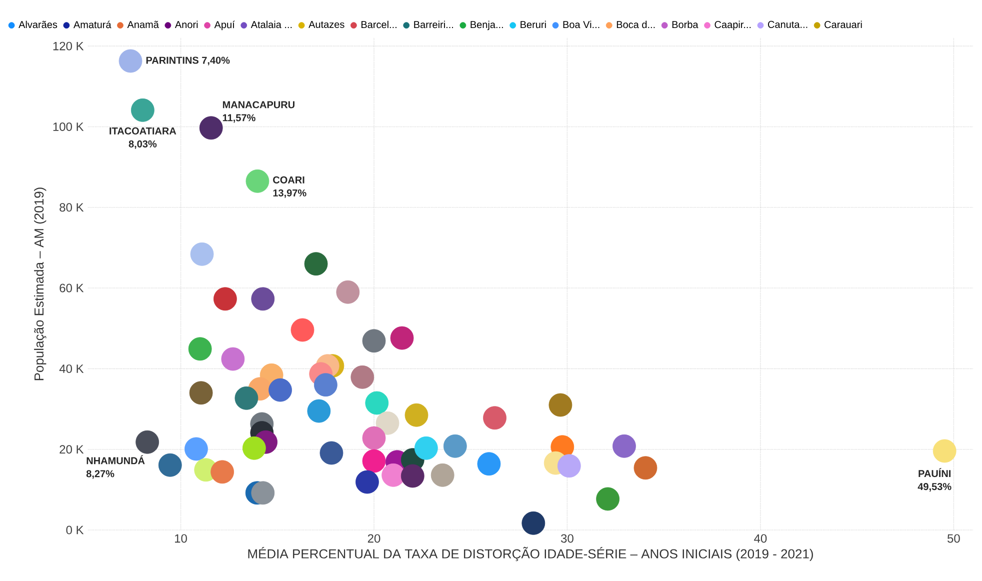 Image resolution: width=982 pixels, height=581 pixels. I want to click on annotation: NHAMUNDÁ 8,27%, so click(115, 467).